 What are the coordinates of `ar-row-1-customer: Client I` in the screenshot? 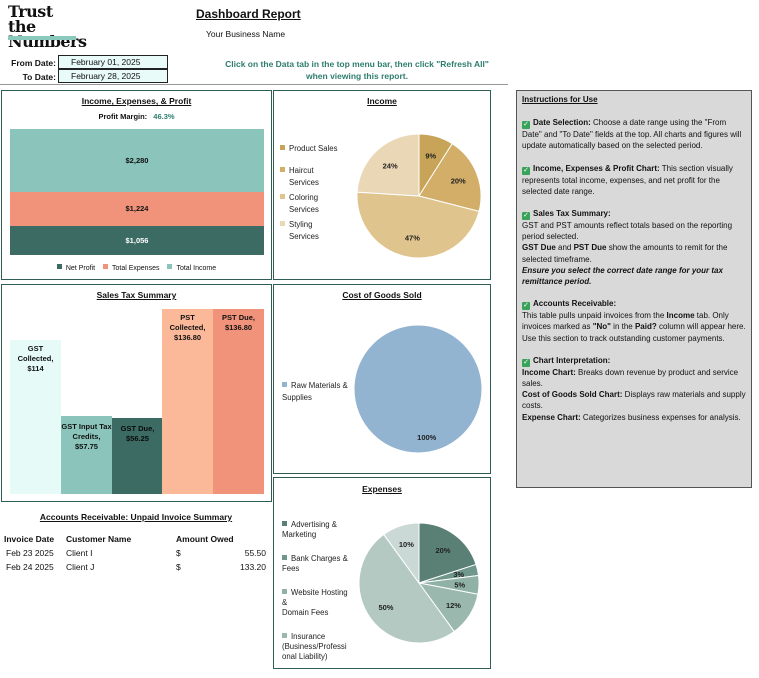 It's located at (79, 553).